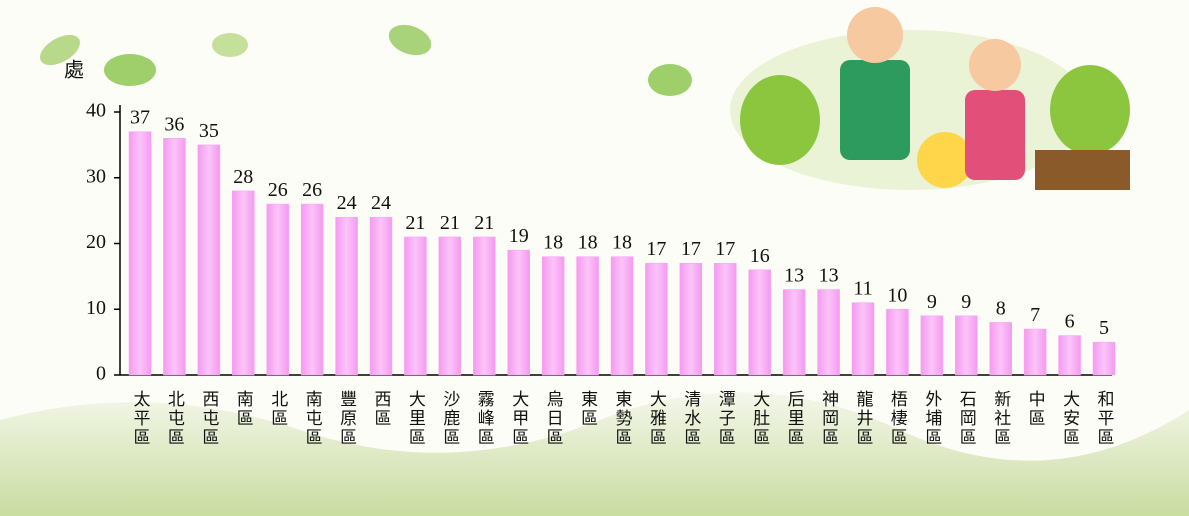 The height and width of the screenshot is (516, 1189). I want to click on x-tick-label: 龍井區, so click(864, 418).